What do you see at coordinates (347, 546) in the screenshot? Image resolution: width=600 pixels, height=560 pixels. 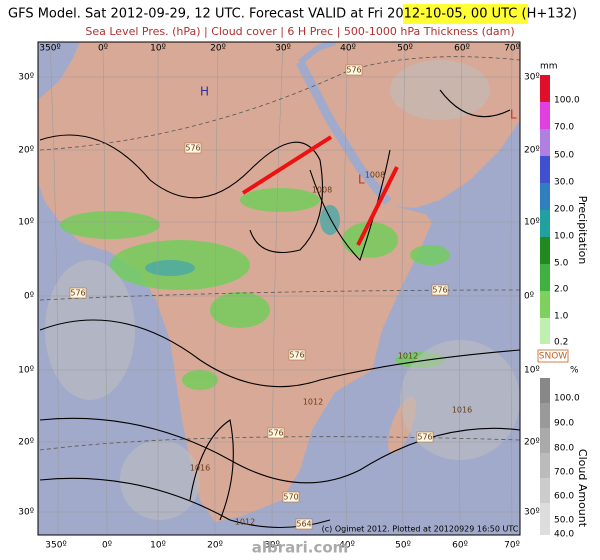 I see `lon-label-bottom: 40º` at bounding box center [347, 546].